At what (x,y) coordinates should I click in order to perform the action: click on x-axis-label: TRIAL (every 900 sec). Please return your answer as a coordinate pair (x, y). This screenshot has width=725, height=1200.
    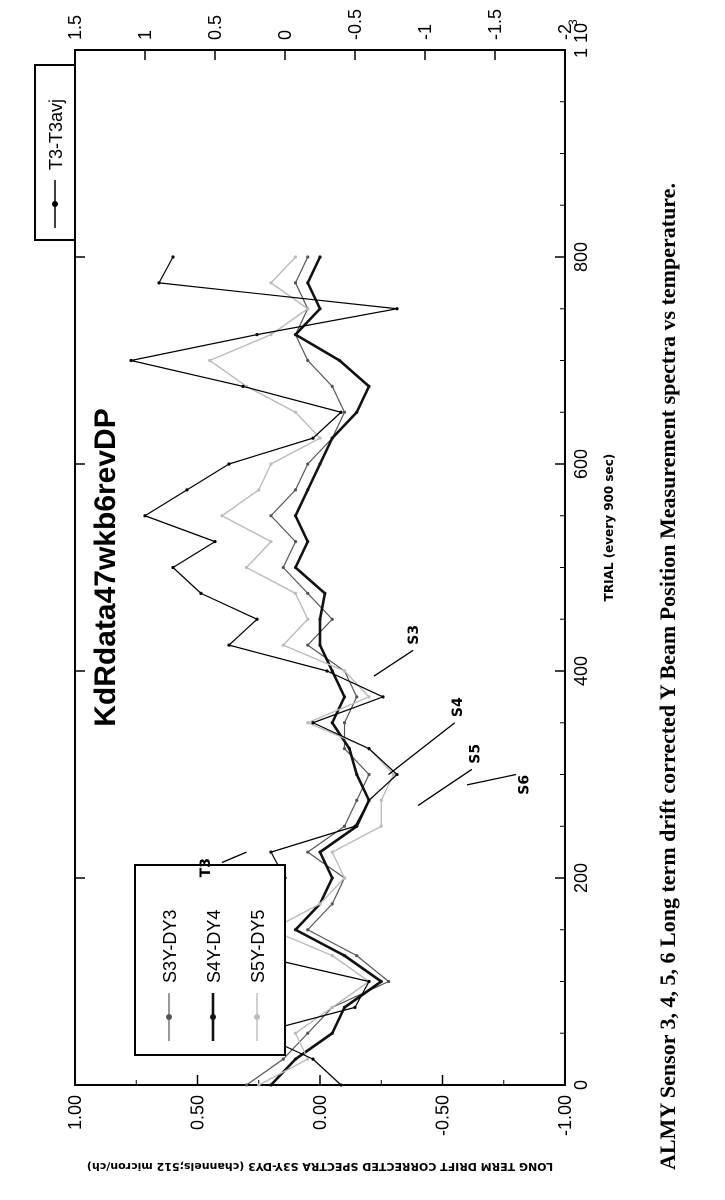
    Looking at the image, I should click on (609, 528).